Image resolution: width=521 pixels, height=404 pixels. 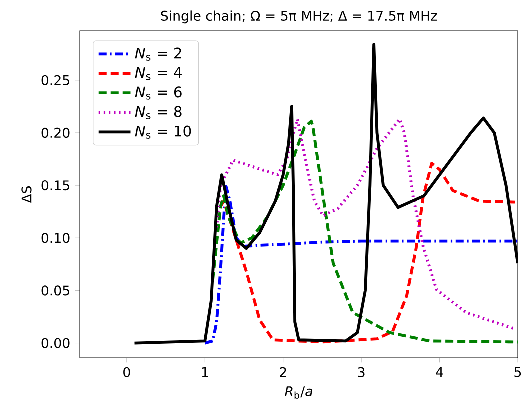 What do you see at coordinates (163, 132) in the screenshot?
I see `legend-label: N$_{s}$ = 10` at bounding box center [163, 132].